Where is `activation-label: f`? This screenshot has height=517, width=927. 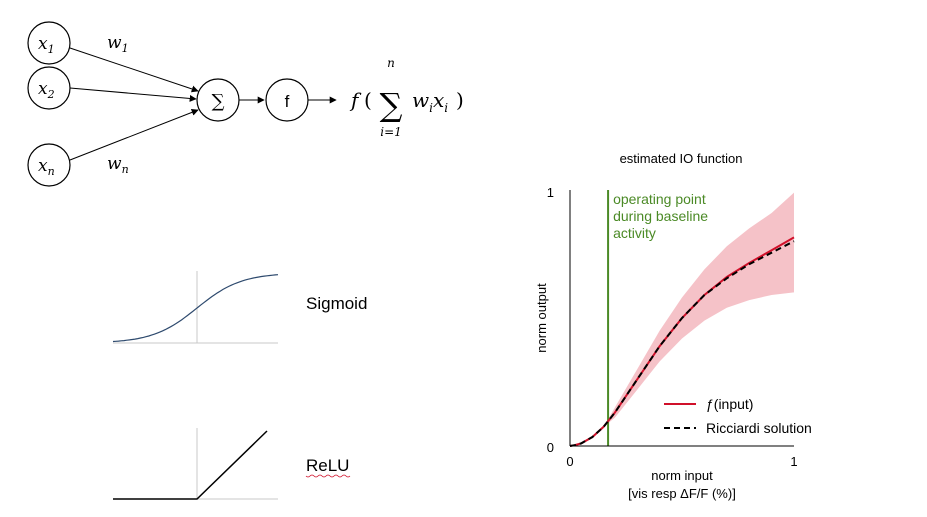 activation-label: f is located at coordinates (287, 101).